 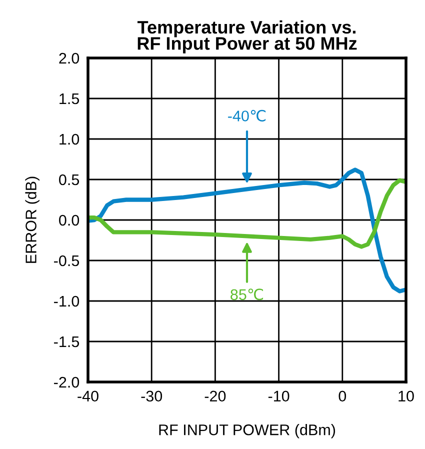 What do you see at coordinates (247, 213) in the screenshot?
I see `line-series` at bounding box center [247, 213].